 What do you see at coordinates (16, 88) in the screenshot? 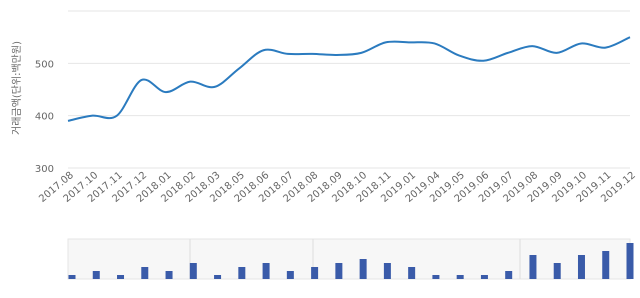
I see `y-axis-label: 거래금액(단위:백만원)` at bounding box center [16, 88].